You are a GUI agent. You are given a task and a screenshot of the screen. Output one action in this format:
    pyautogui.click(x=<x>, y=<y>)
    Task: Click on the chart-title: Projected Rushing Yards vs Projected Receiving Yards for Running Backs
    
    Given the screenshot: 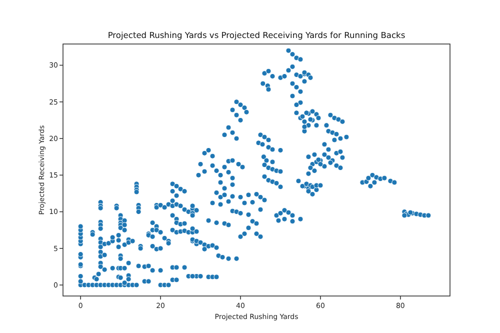 What is the action you would take?
    pyautogui.click(x=257, y=35)
    